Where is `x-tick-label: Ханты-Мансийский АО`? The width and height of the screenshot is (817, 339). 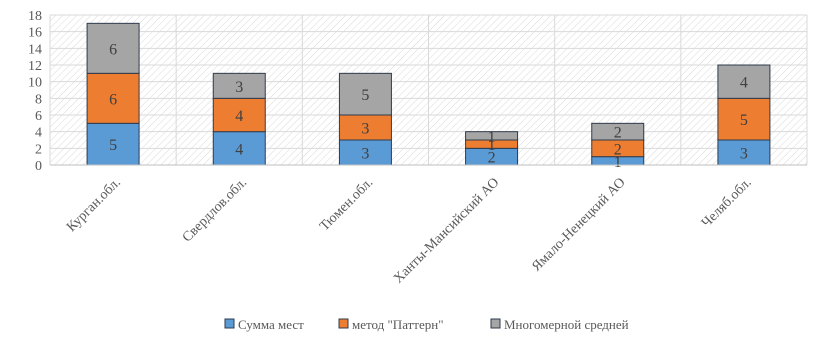
x-tick-label: Ханты-Мансийский АО is located at coordinates (446, 230).